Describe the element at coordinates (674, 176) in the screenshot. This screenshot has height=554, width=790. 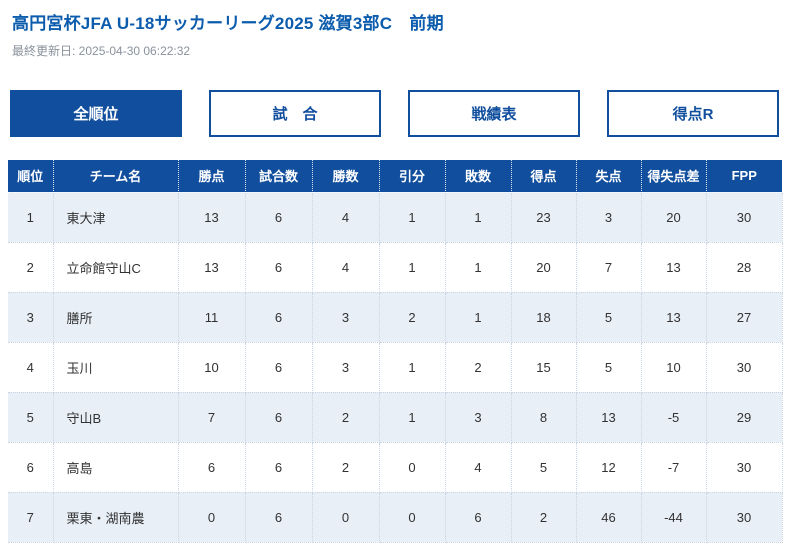
I see `column-header-9: 得失点差` at that location.